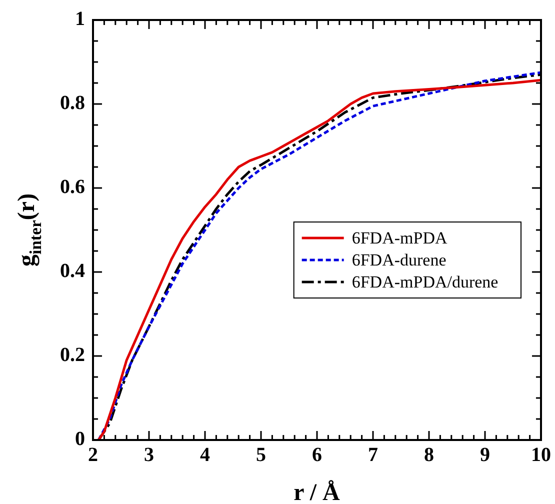 The width and height of the screenshot is (555, 504). What do you see at coordinates (400, 238) in the screenshot?
I see `legend-label: 6FDA-mPDA` at bounding box center [400, 238].